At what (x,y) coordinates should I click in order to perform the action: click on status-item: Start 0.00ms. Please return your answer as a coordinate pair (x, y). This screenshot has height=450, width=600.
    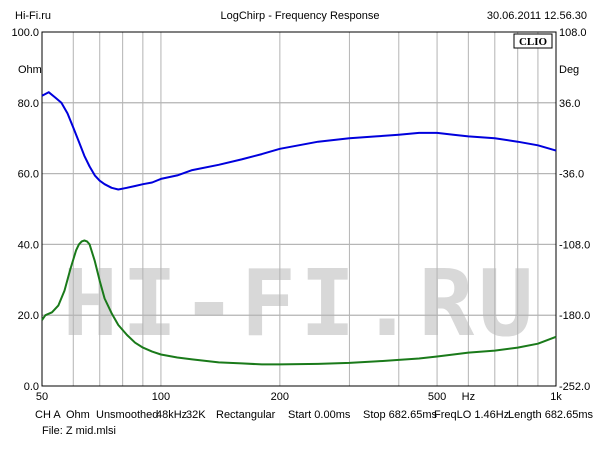
    Looking at the image, I should click on (319, 415).